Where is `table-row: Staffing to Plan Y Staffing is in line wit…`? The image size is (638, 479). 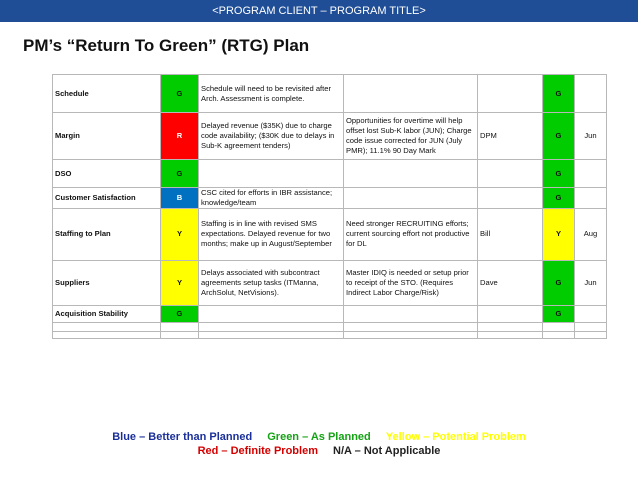 table-row: Staffing to Plan Y Staffing is in line wit… is located at coordinates (329, 234).